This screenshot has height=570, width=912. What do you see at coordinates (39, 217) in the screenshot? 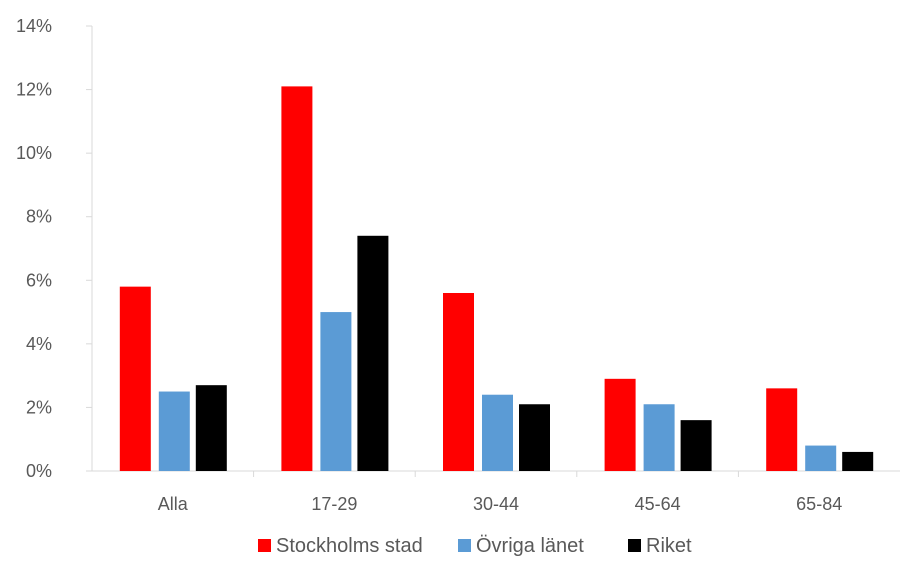
I see `y-tick-label: 8%` at bounding box center [39, 217].